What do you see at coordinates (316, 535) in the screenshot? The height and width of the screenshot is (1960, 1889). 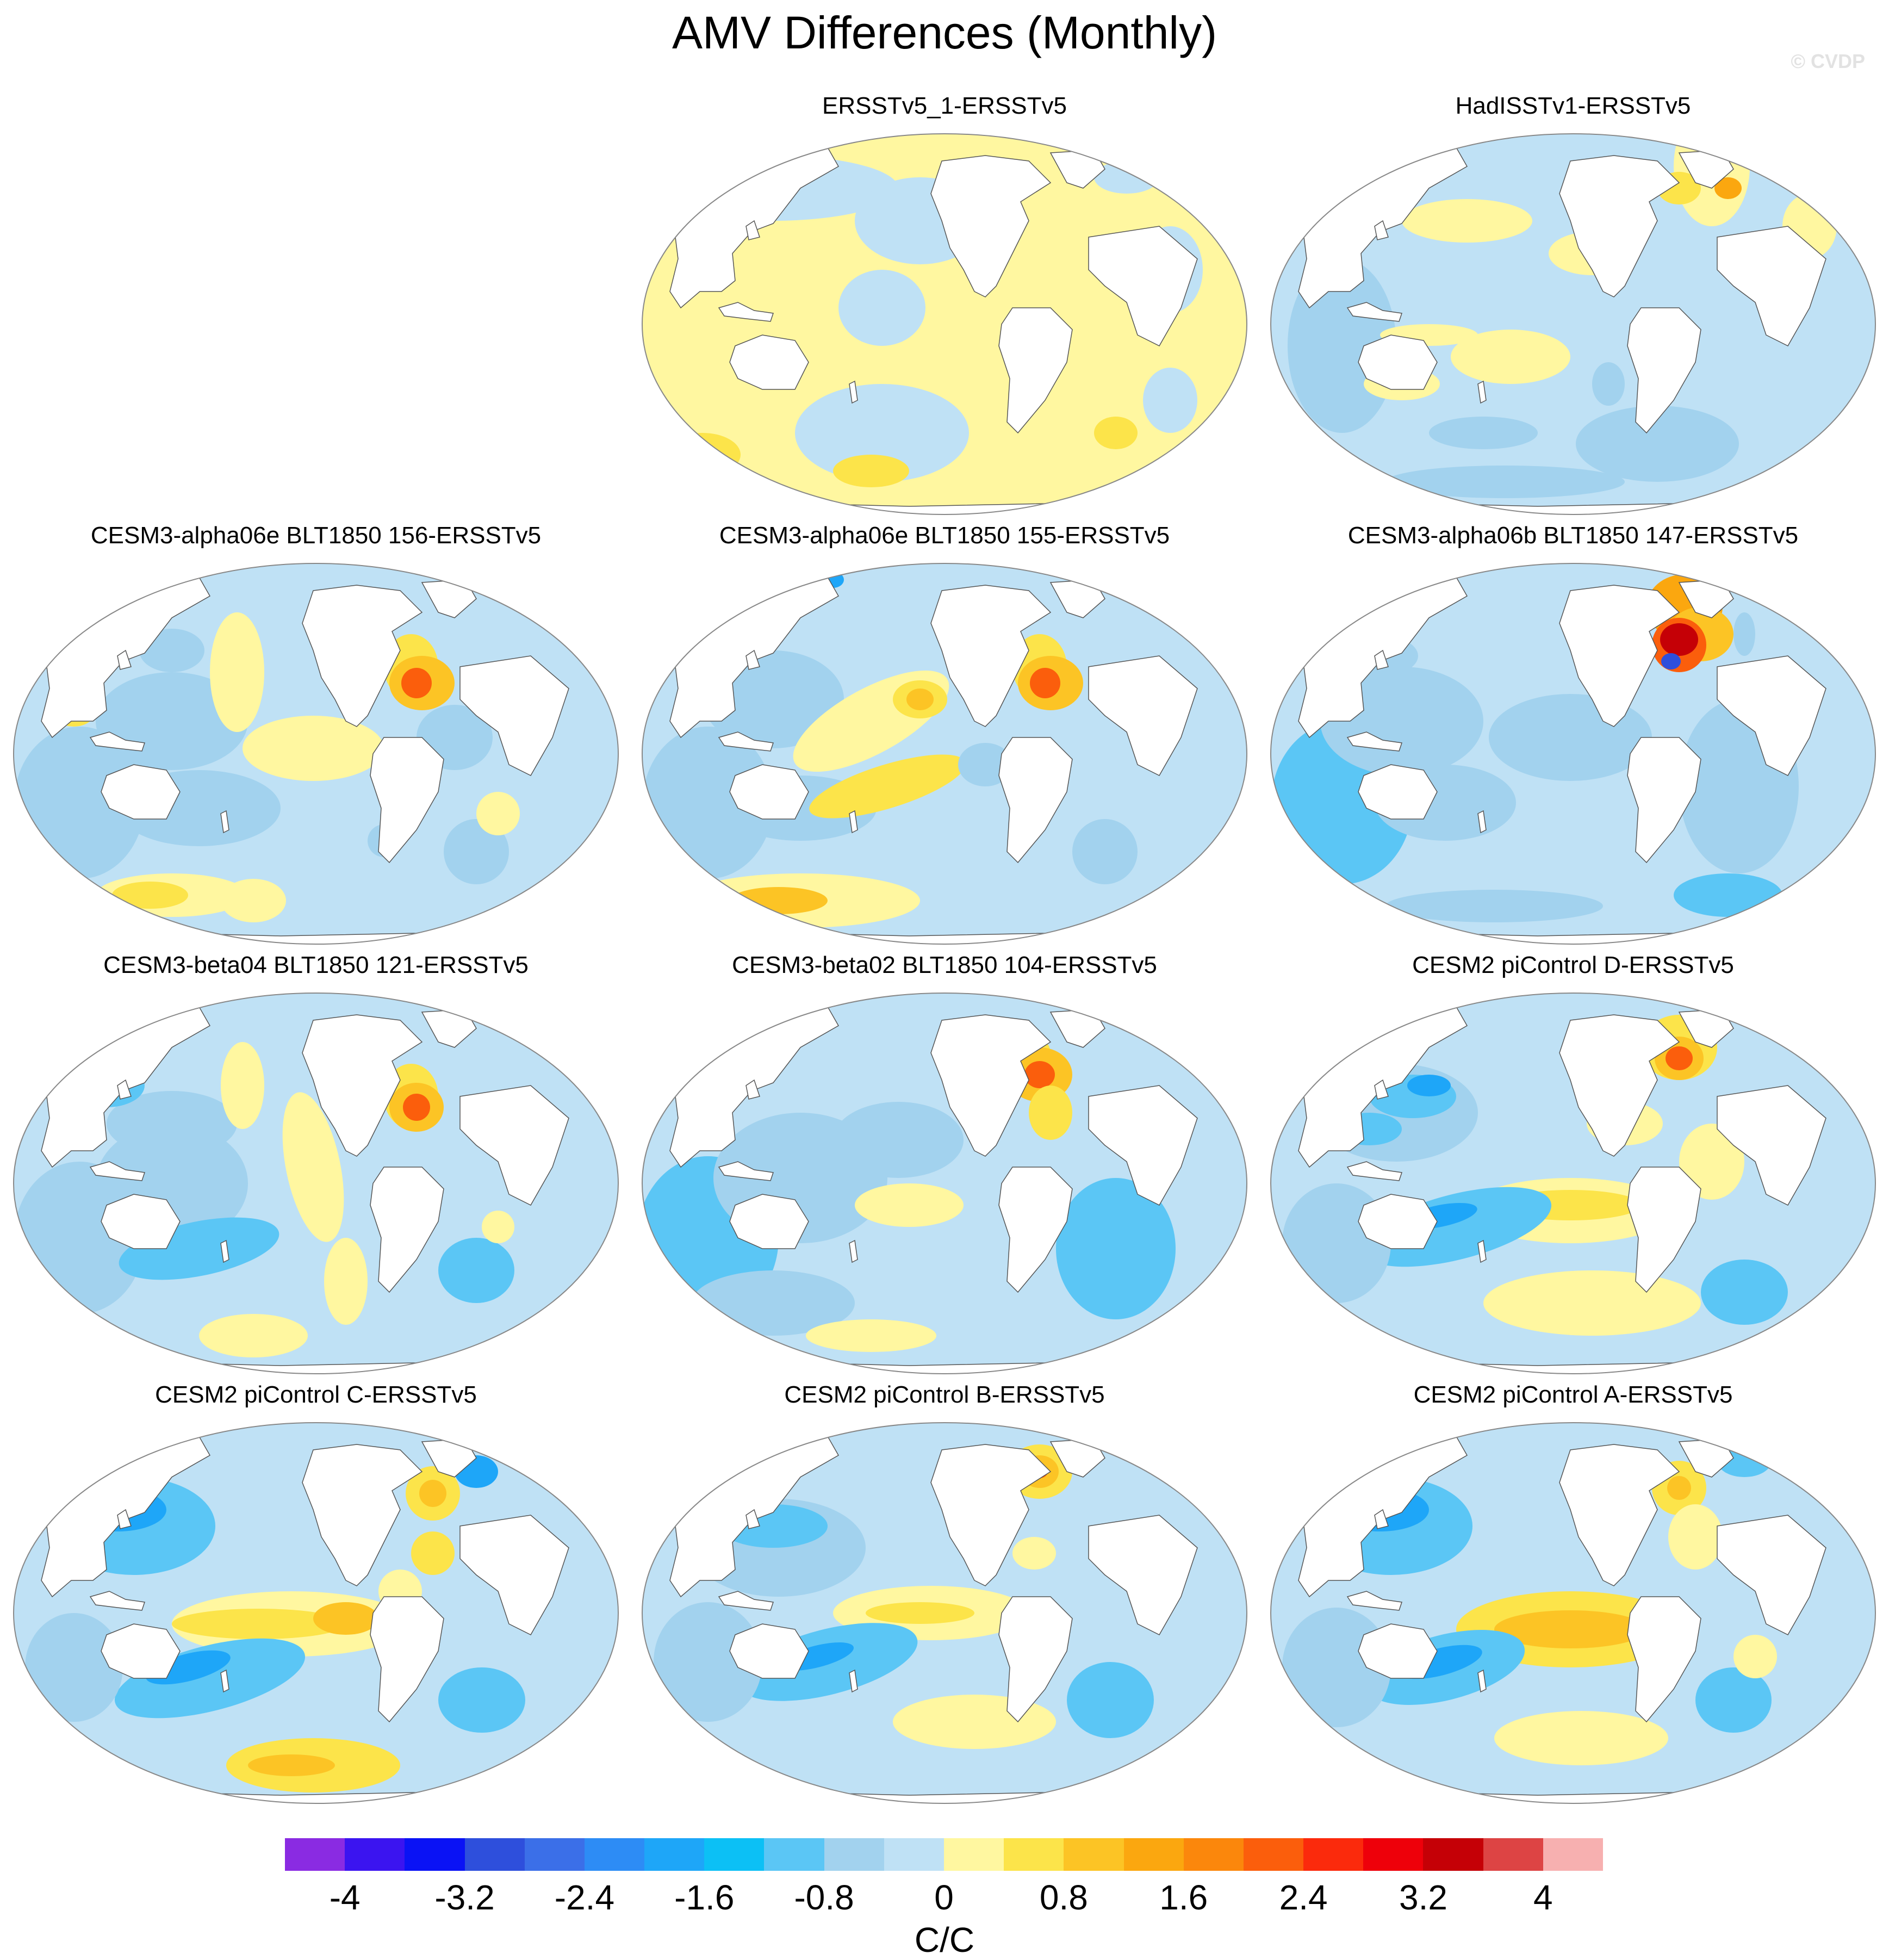 I see `panel-title: CESM3-alpha06e BLT1850 156-ERSSTv5` at bounding box center [316, 535].